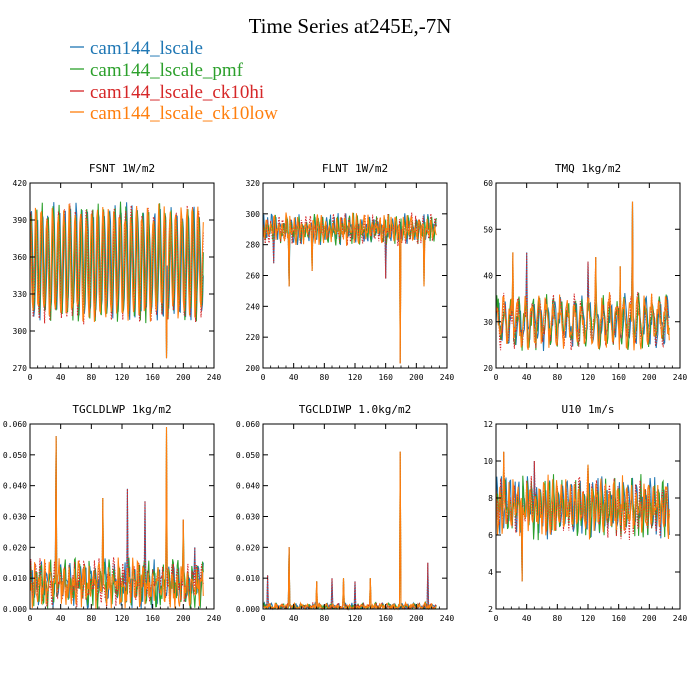  I want to click on legend-entry-0: cam144_lscale, so click(146, 48).